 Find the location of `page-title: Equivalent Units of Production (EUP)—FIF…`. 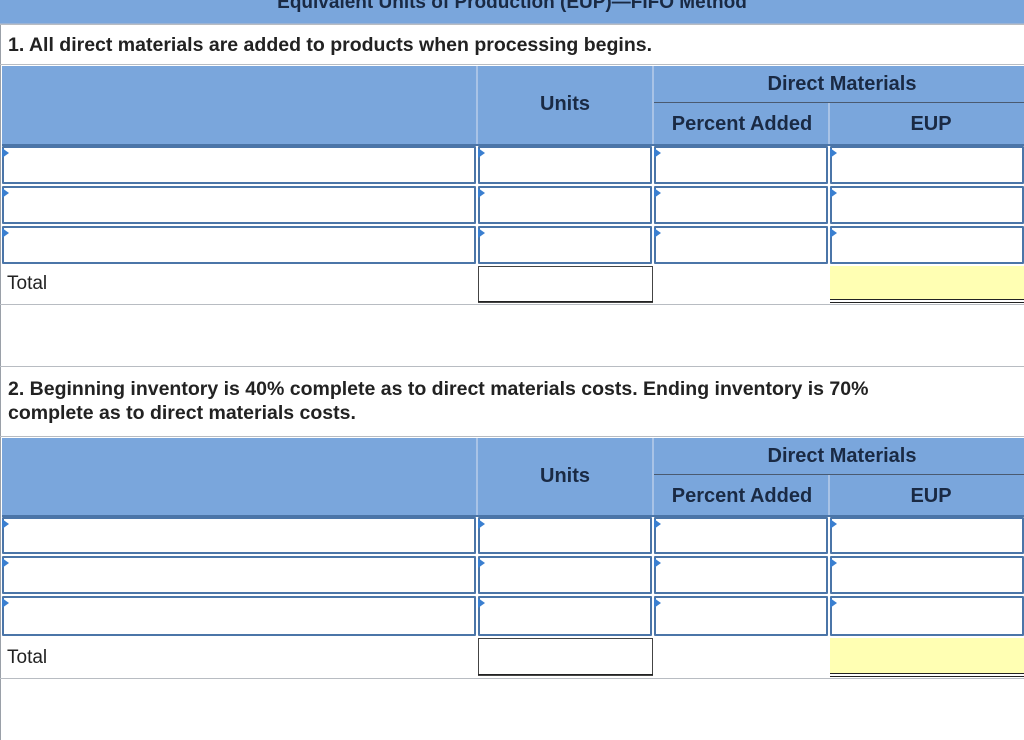

page-title: Equivalent Units of Production (EUP)—FIF… is located at coordinates (512, 12).